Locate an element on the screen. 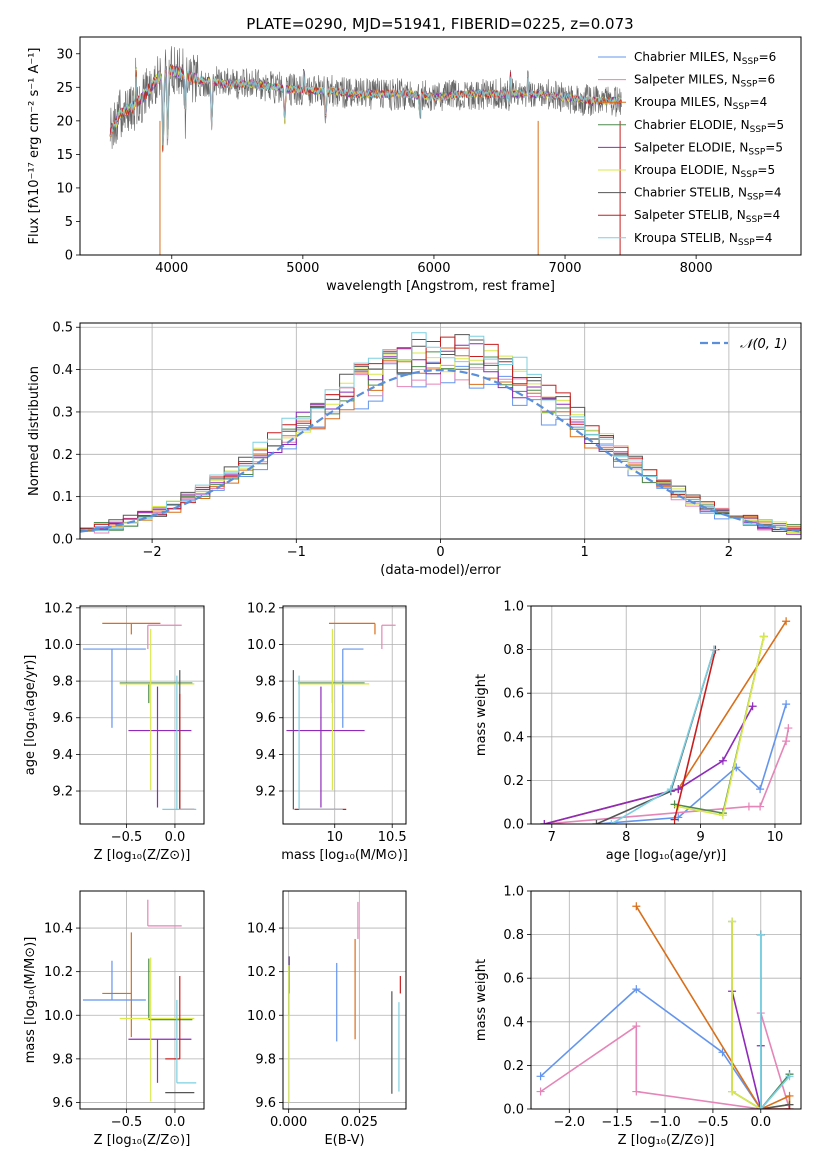 This screenshot has width=819, height=1170. legend-label: Salpeter ELODIE, NSSP=5 is located at coordinates (708, 148).